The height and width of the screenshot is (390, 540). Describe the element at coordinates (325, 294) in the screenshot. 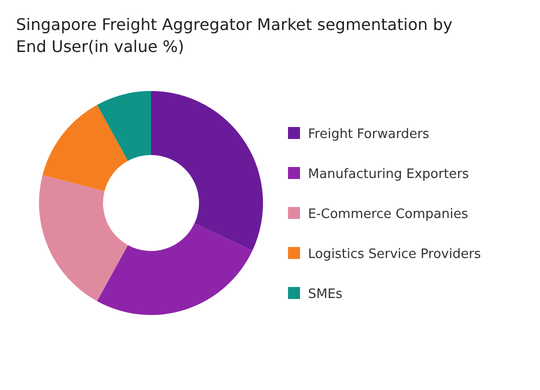

I see `legend-label: SMEs` at that location.